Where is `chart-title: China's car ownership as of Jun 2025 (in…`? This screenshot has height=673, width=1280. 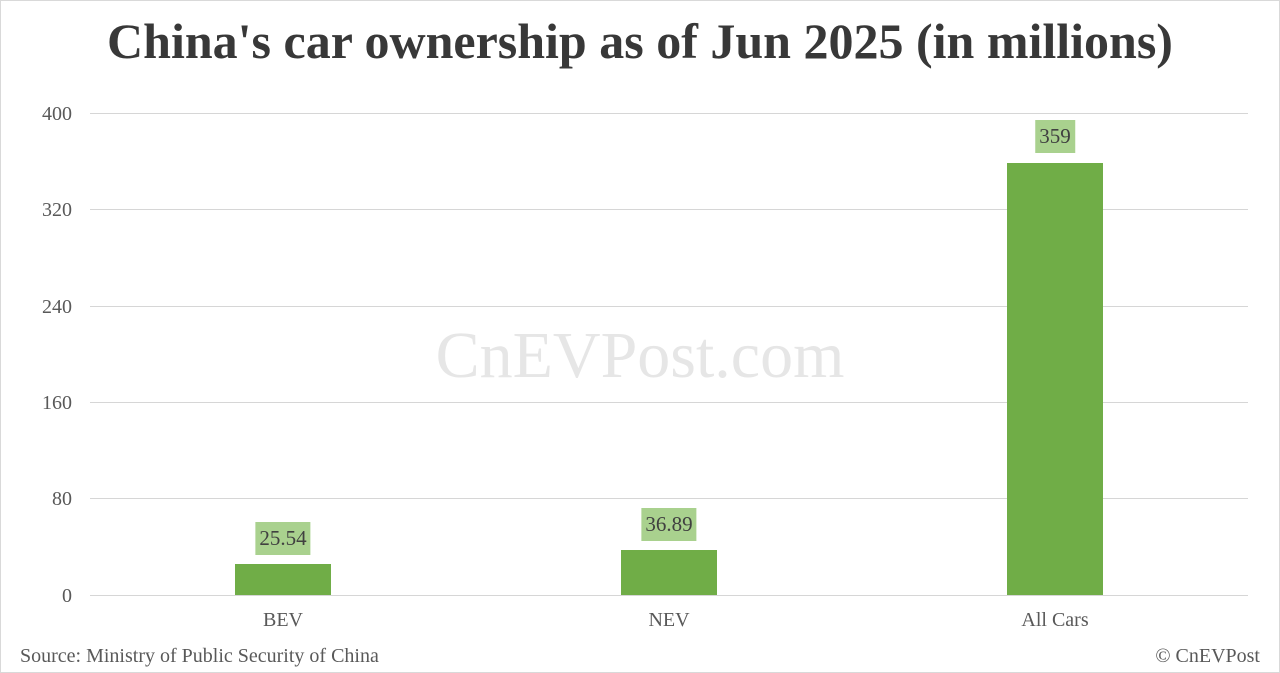 chart-title: China's car ownership as of Jun 2025 (in… is located at coordinates (640, 41).